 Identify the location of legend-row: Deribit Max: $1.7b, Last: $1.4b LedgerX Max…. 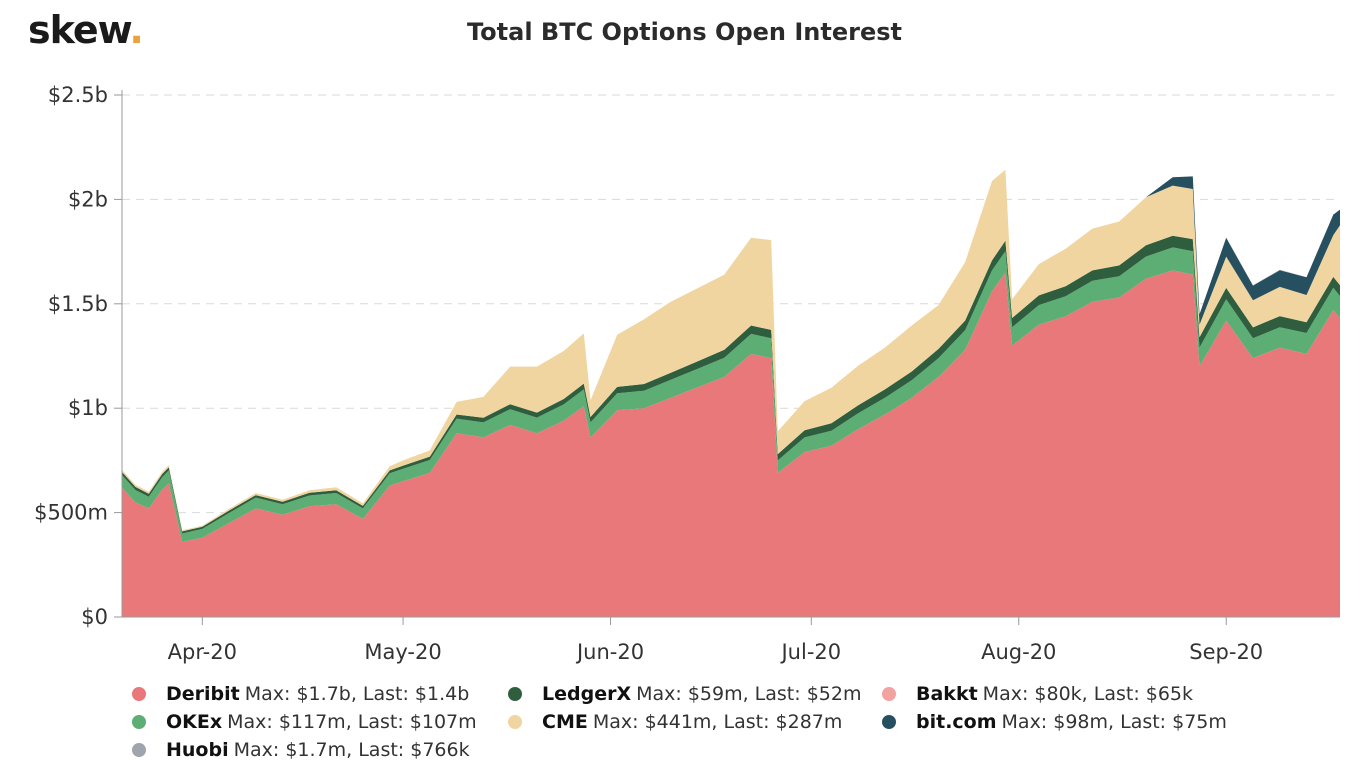
(732, 694).